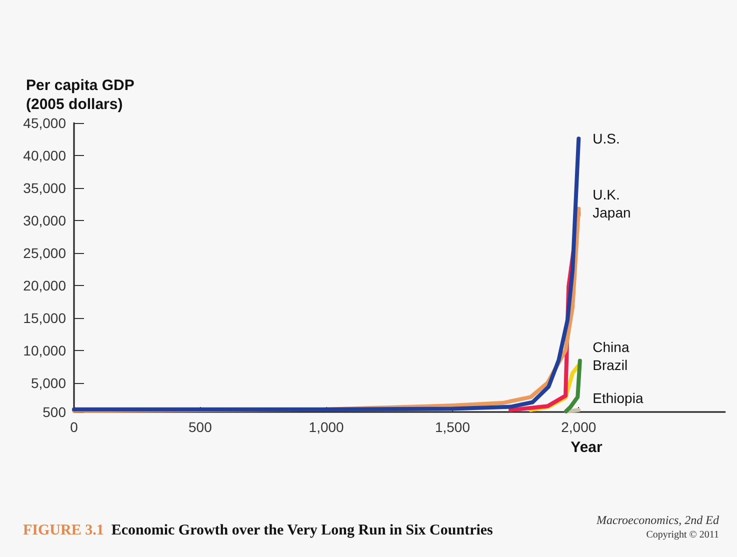 Image resolution: width=737 pixels, height=557 pixels. Describe the element at coordinates (44, 285) in the screenshot. I see `y-tick-label: 20,000` at that location.